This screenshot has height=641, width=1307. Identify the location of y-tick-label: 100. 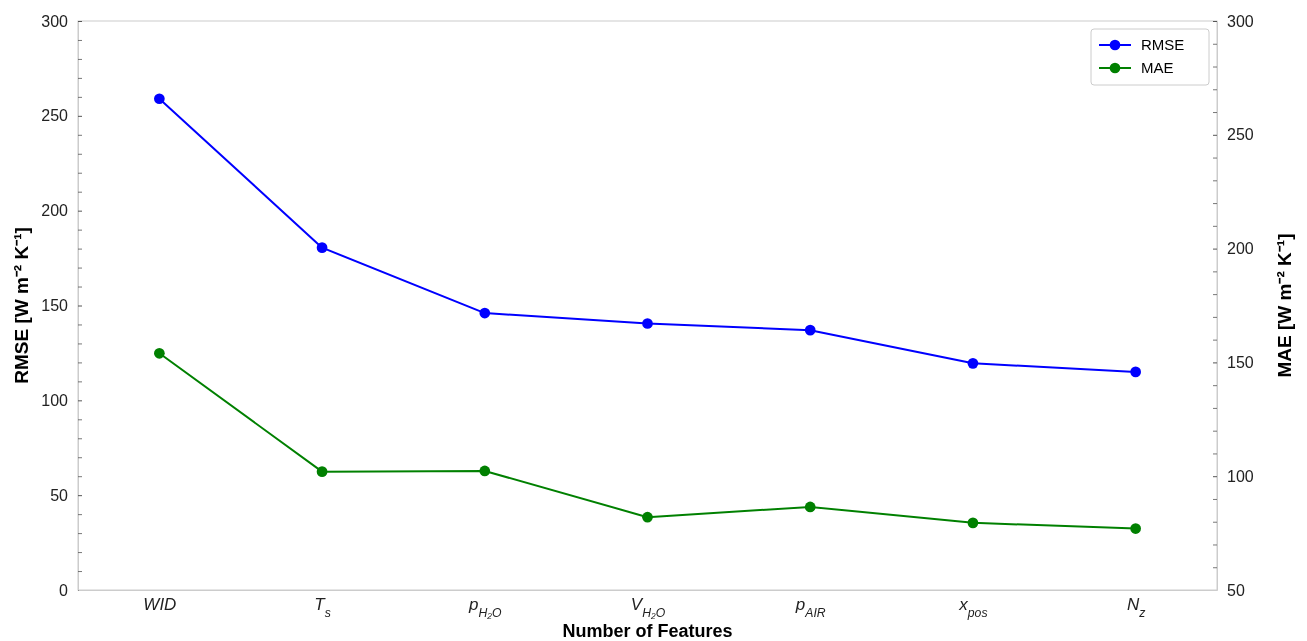
(55, 400).